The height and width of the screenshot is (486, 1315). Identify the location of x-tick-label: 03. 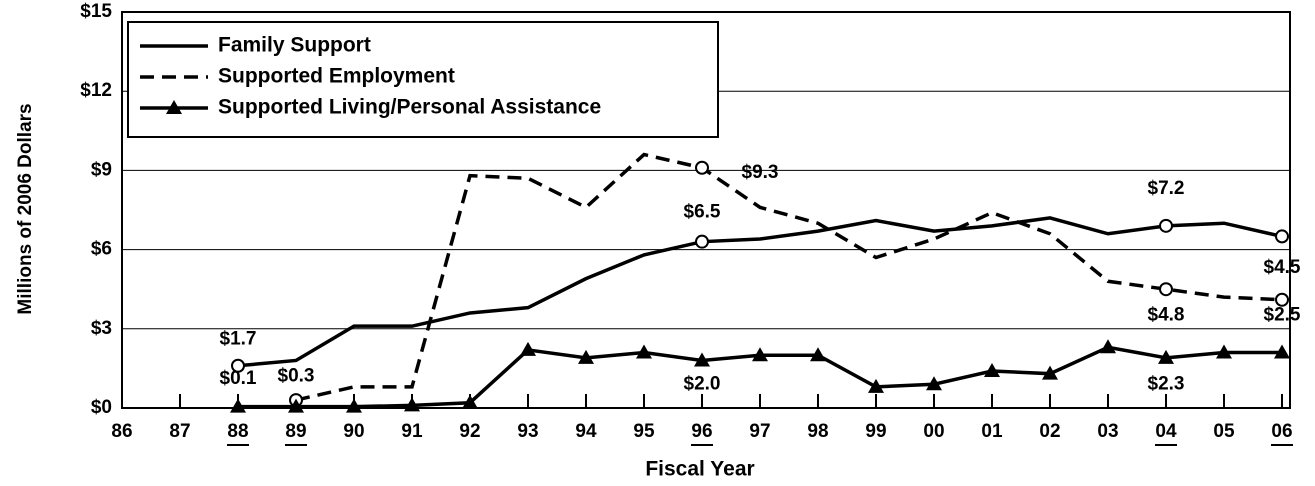
(1107, 431).